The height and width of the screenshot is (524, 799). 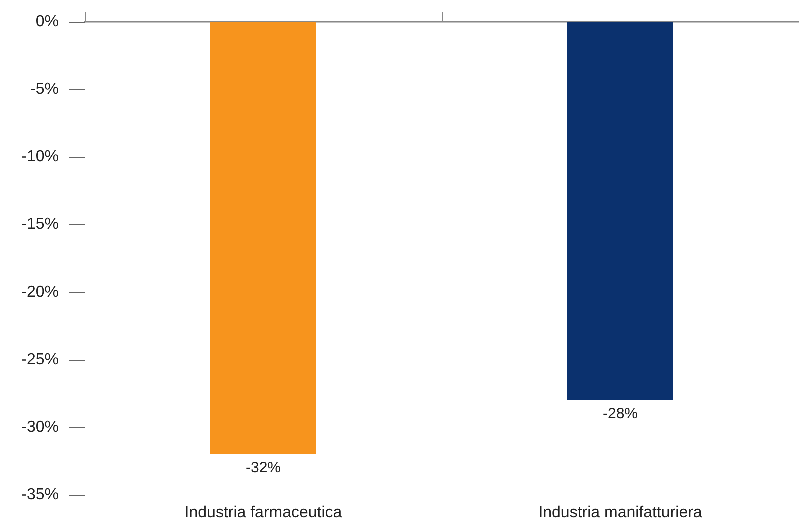 What do you see at coordinates (47, 22) in the screenshot?
I see `y-tick-label: 0%` at bounding box center [47, 22].